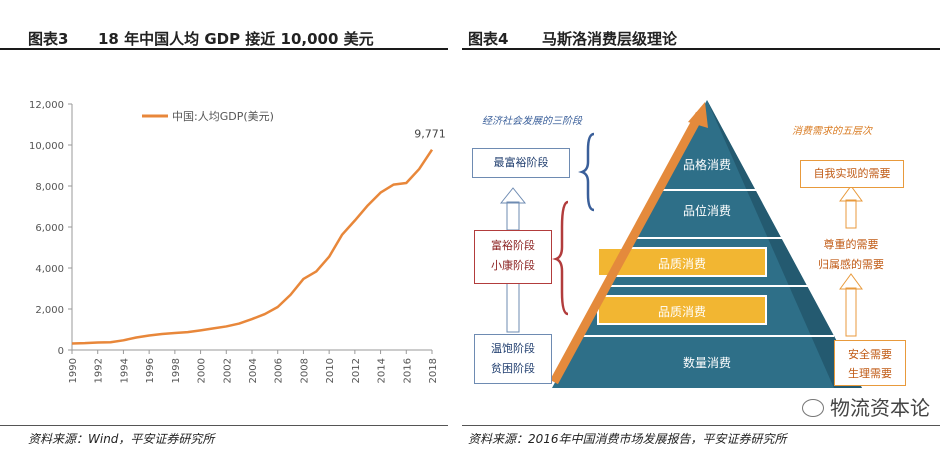 This screenshot has height=451, width=940. What do you see at coordinates (698, 115) in the screenshot?
I see `growth-arrow-head` at bounding box center [698, 115].